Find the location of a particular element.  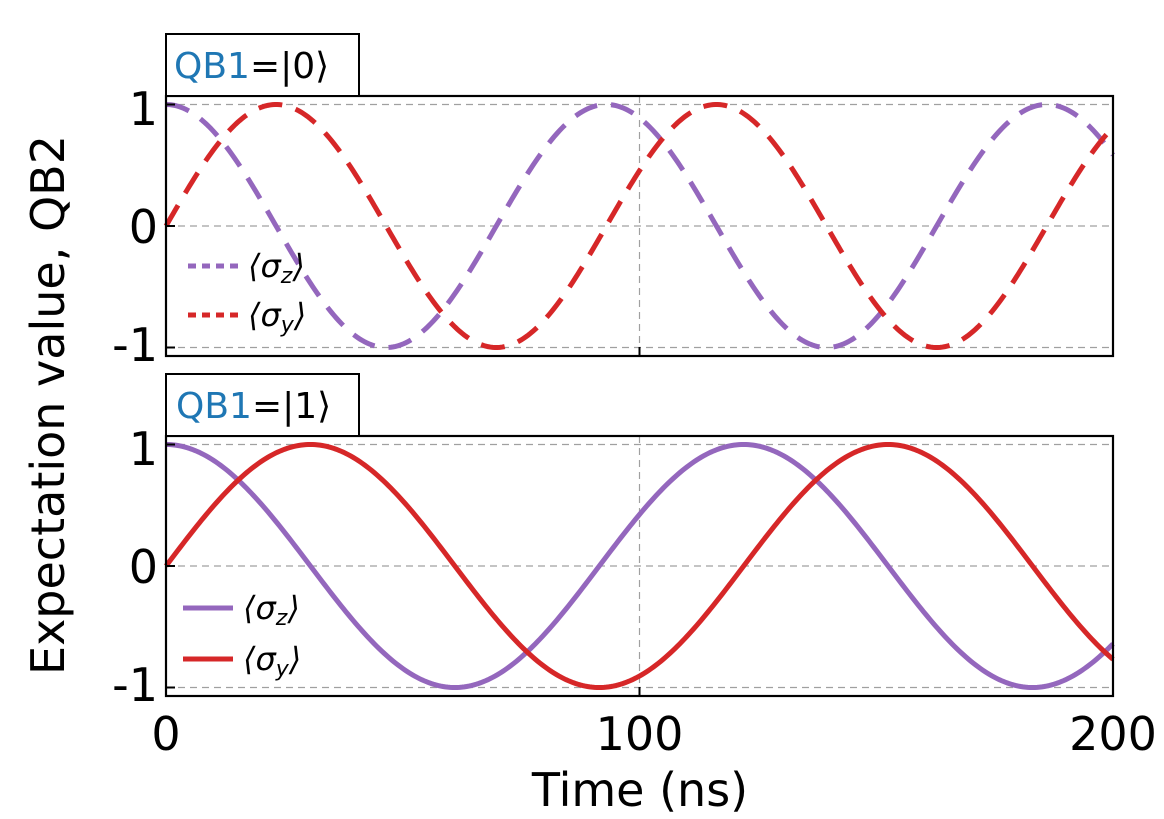

bottom-ytick-label: 1 is located at coordinates (143, 449).